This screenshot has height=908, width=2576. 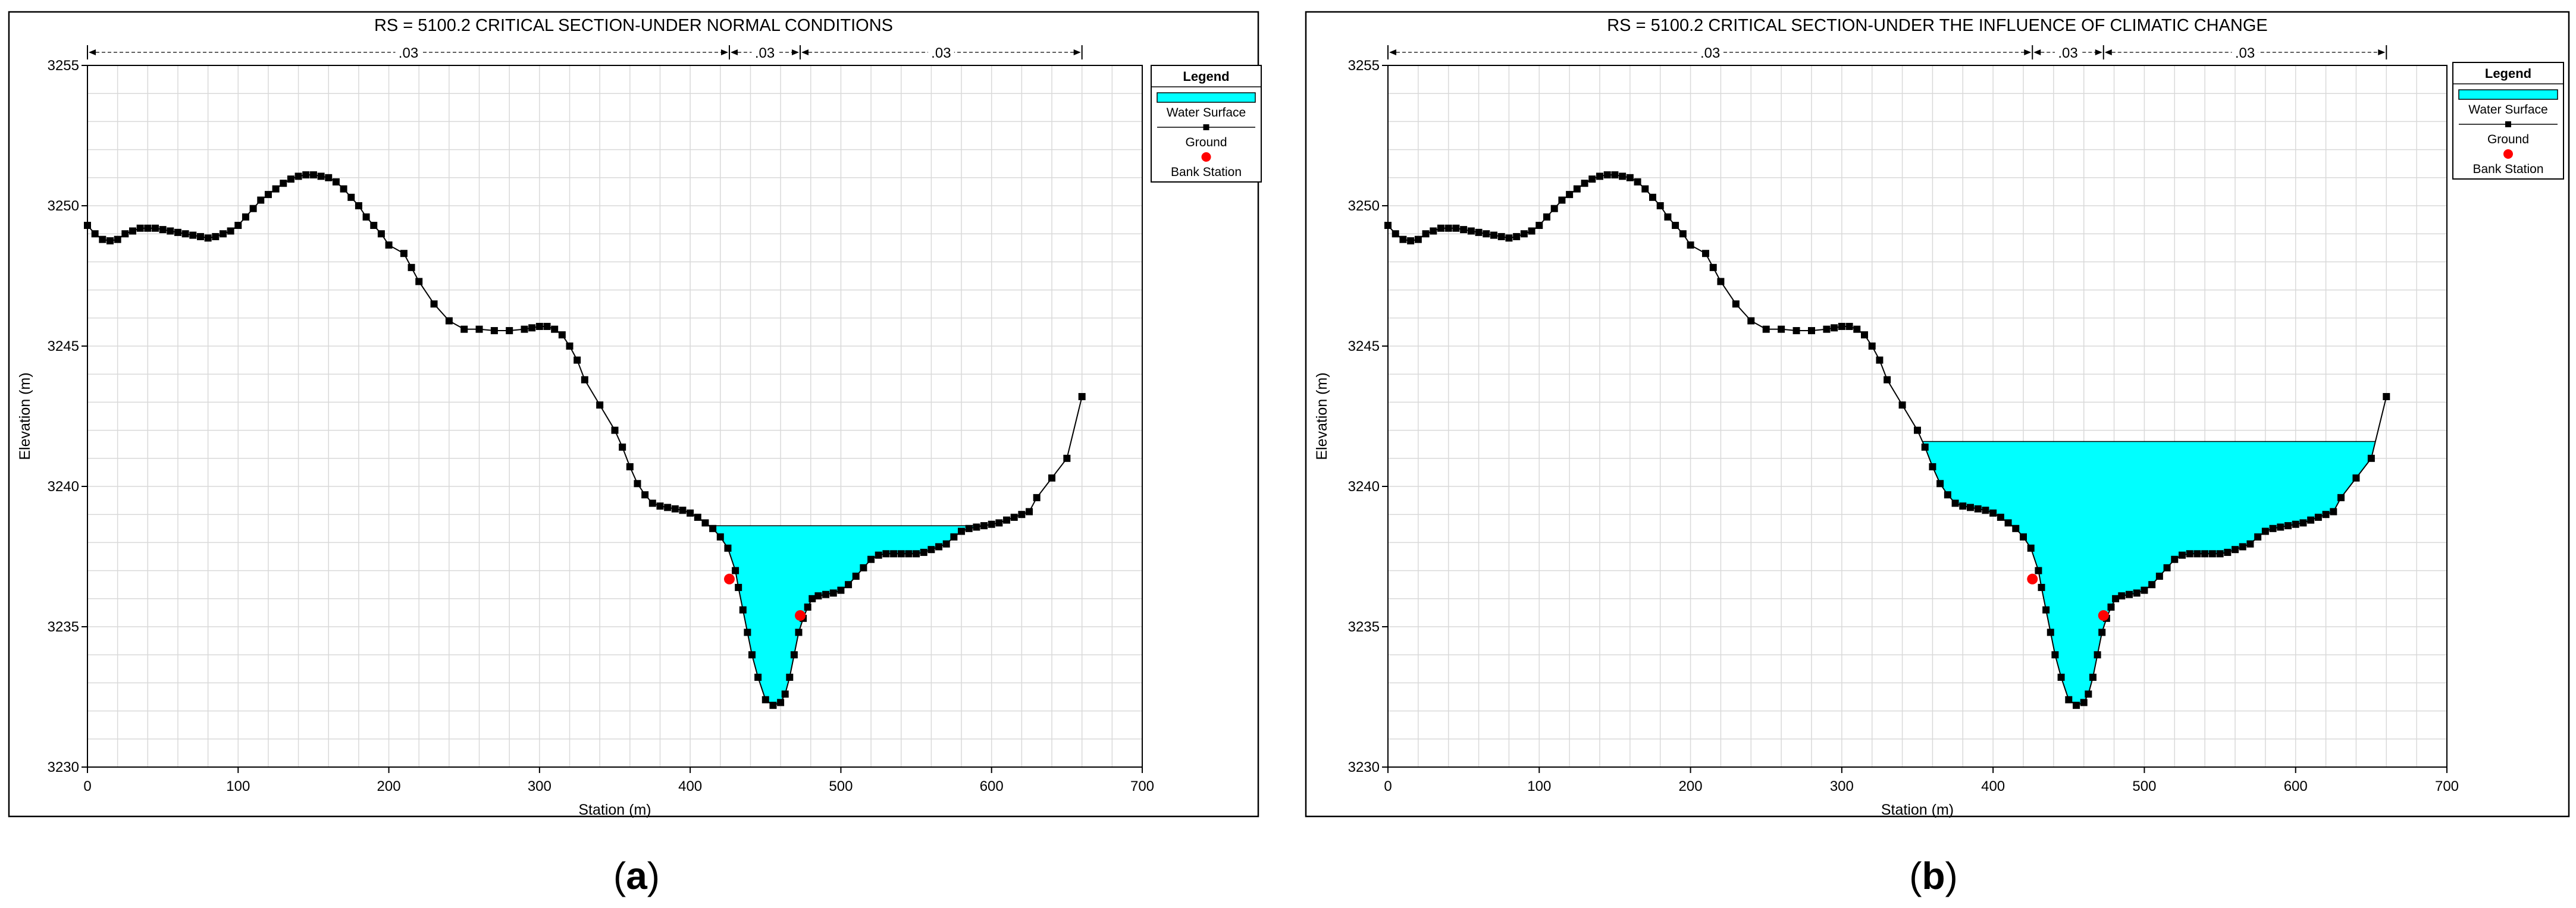 I want to click on y-tick-label: 3230, so click(x=64, y=767).